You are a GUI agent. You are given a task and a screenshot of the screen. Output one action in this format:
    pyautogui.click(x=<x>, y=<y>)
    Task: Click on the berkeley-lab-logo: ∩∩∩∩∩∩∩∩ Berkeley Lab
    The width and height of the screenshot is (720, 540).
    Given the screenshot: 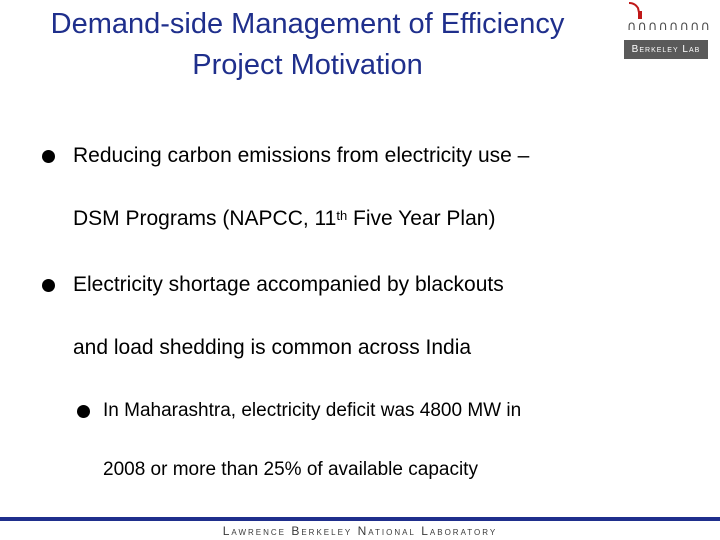 What is the action you would take?
    pyautogui.click(x=666, y=33)
    